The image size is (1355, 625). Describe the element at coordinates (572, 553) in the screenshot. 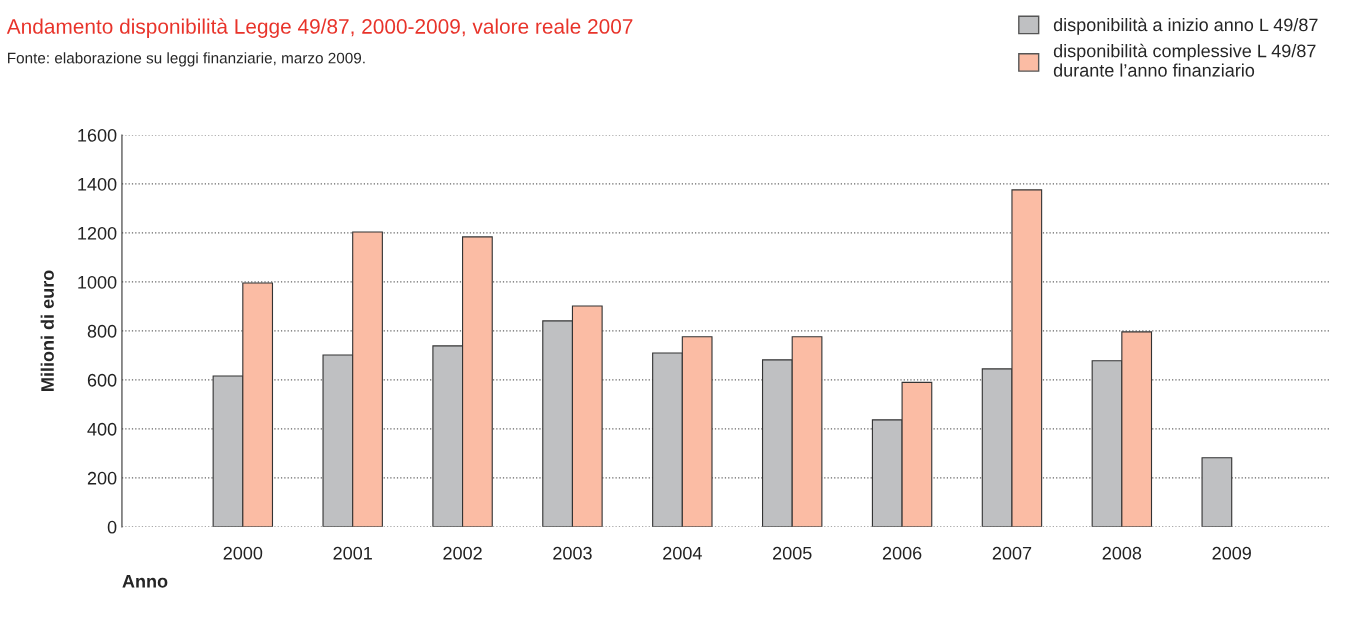

I see `x-tick-label: 2003` at that location.